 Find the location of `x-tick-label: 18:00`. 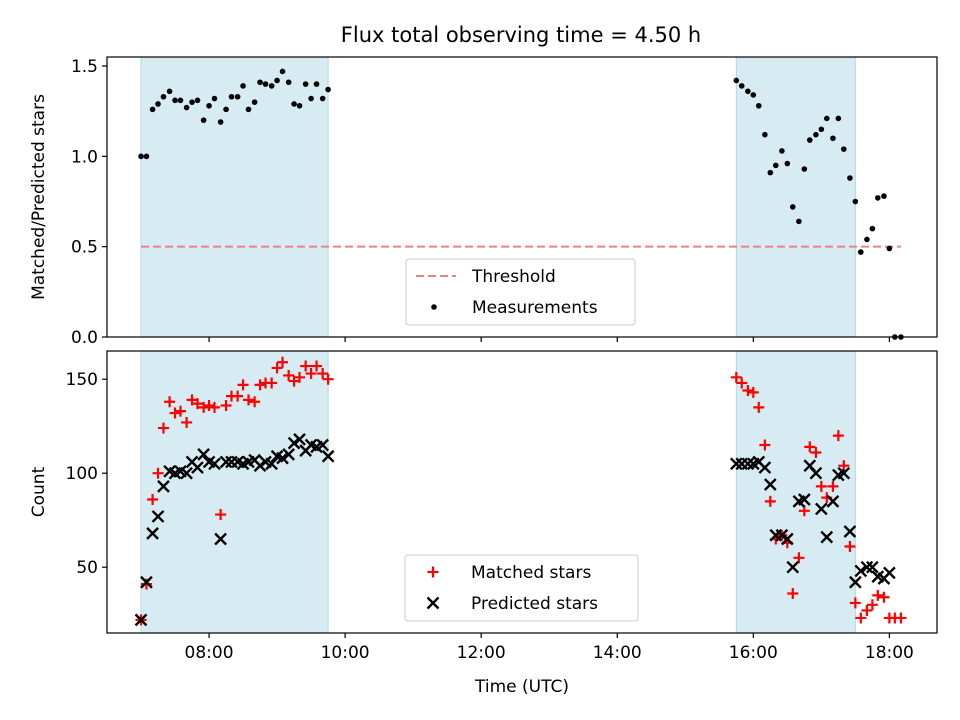

x-tick-label: 18:00 is located at coordinates (889, 653).